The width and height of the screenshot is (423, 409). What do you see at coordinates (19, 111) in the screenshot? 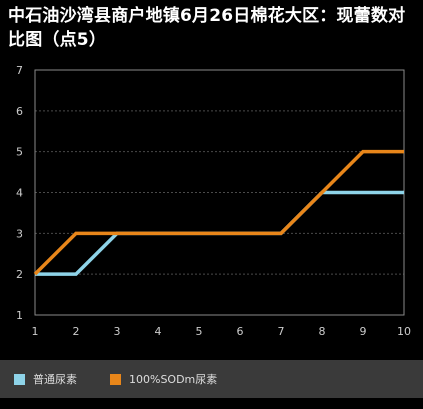
I see `y-tick-label: 6` at bounding box center [19, 111].